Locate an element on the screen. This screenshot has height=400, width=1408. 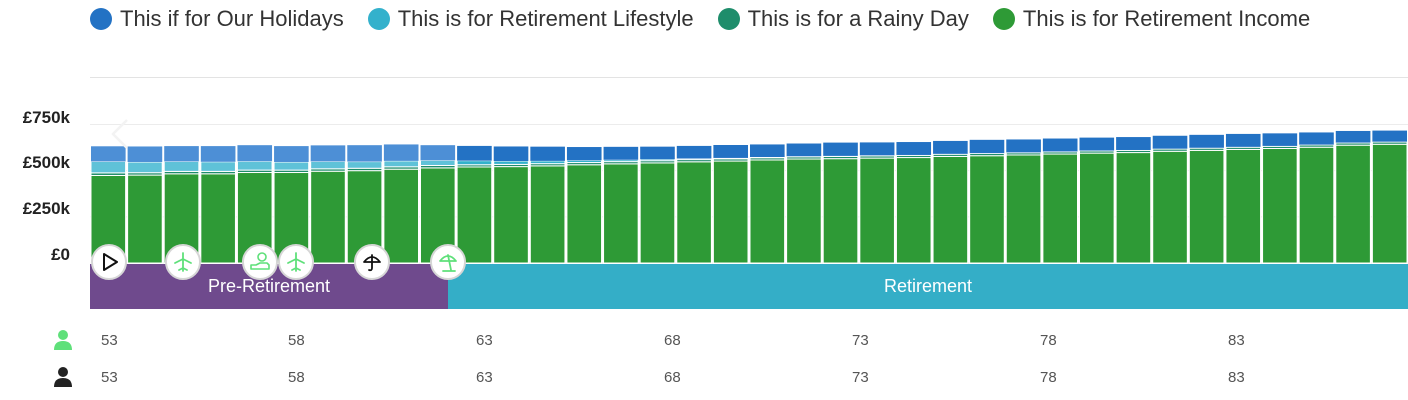
legend-item-lifestyle: This is for Retirement Lifestyle is located at coordinates (530, 19).